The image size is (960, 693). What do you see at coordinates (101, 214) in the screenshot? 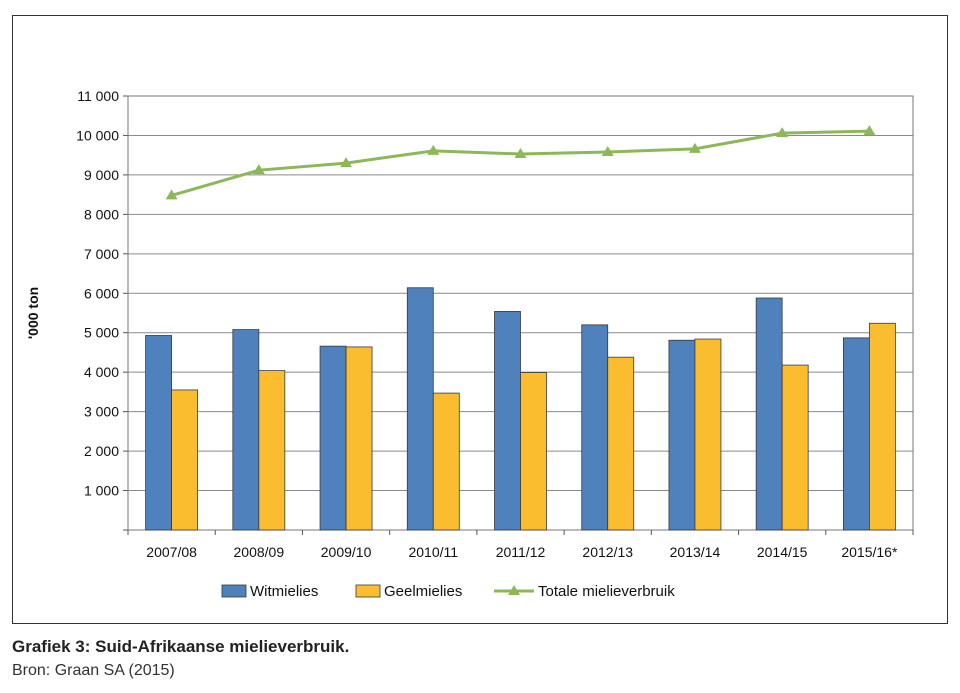
I see `y-tick-label: 8 000` at bounding box center [101, 214].